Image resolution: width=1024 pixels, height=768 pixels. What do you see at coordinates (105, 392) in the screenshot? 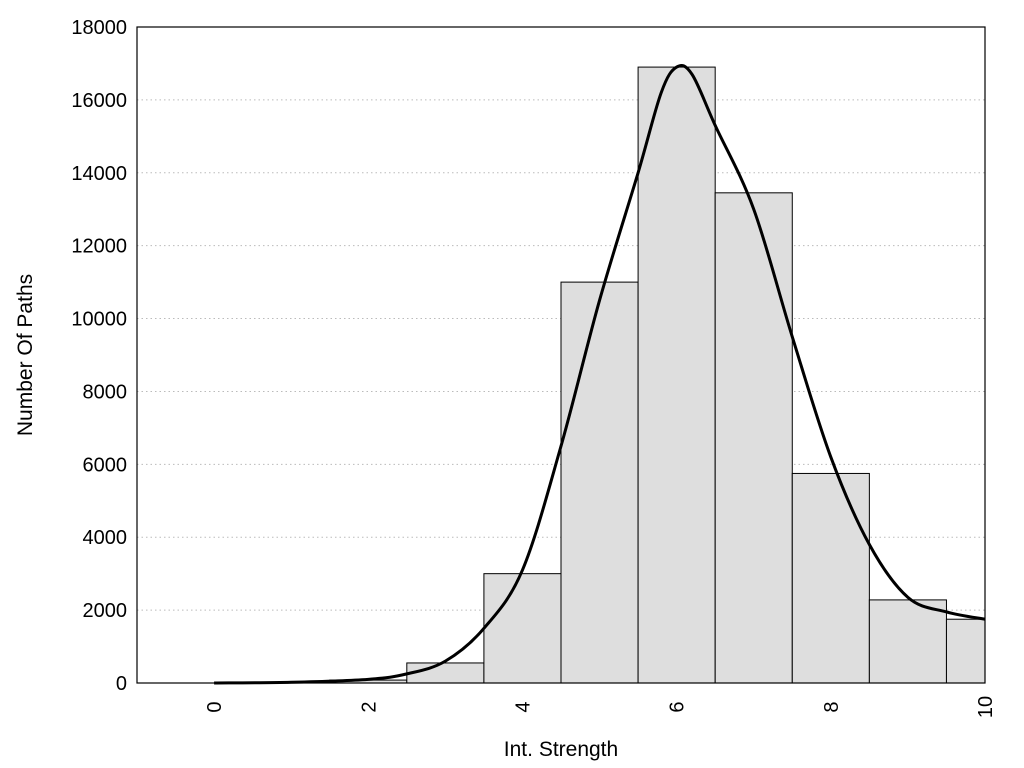
I see `y-tick-label: 8000` at bounding box center [105, 392].